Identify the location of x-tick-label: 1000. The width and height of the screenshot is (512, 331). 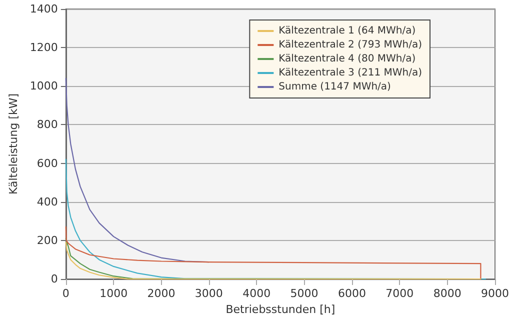
(114, 293).